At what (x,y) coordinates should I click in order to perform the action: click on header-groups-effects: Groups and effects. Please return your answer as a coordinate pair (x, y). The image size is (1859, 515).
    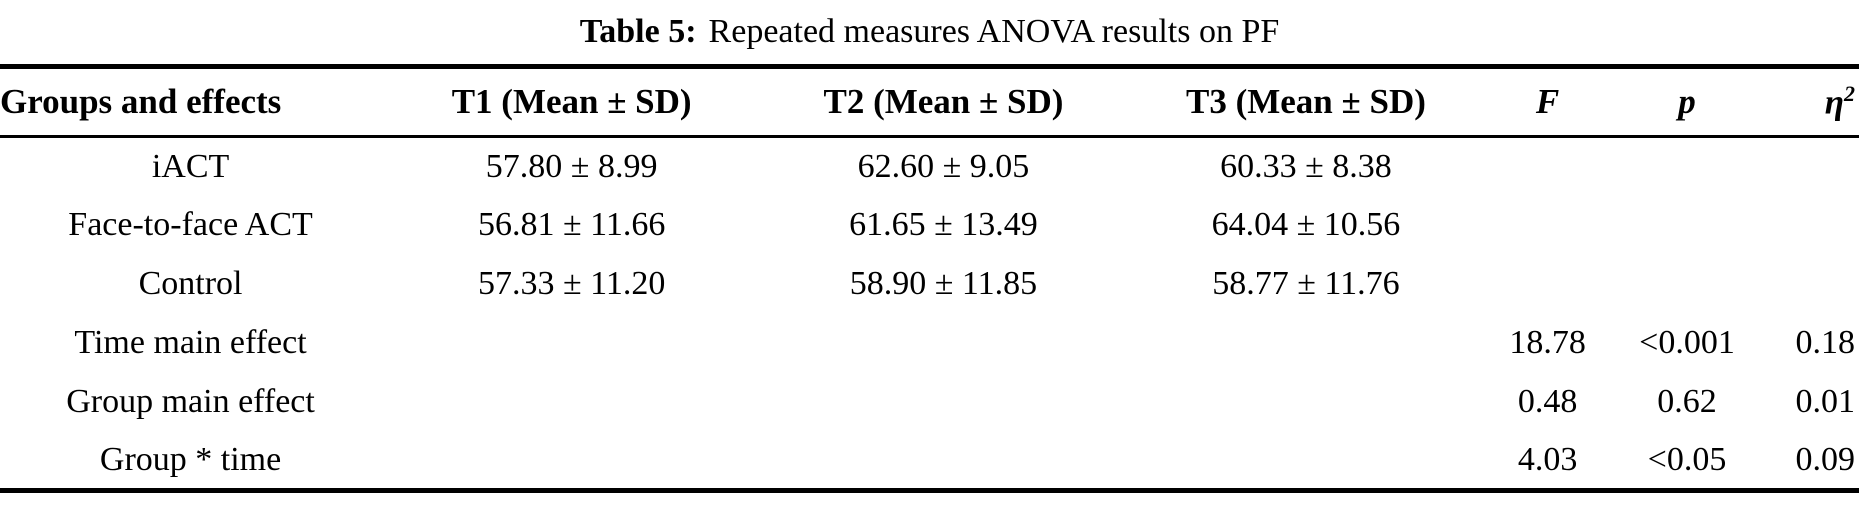
    Looking at the image, I should click on (141, 101).